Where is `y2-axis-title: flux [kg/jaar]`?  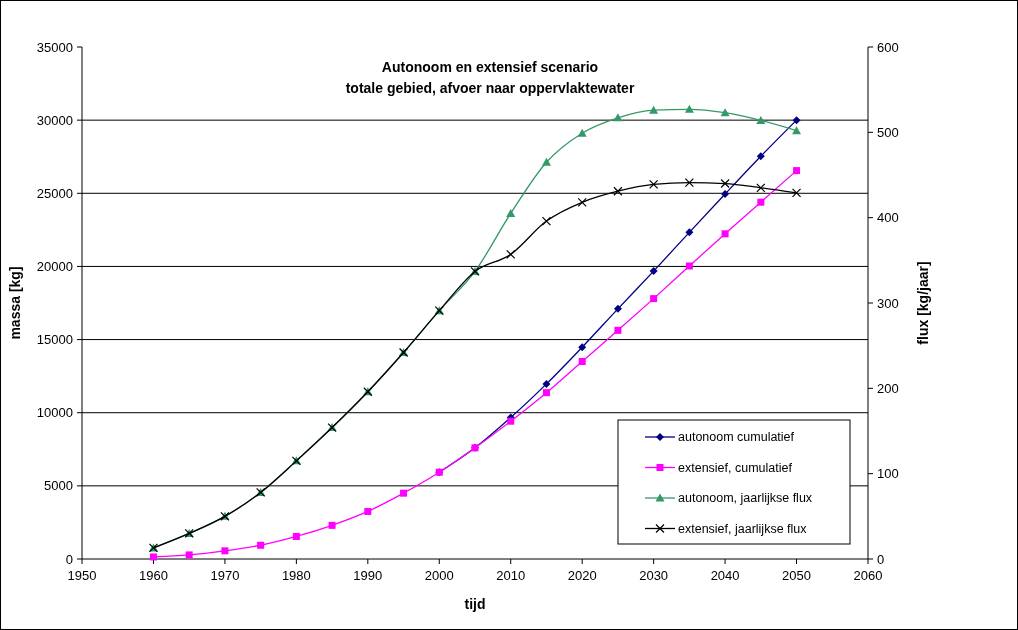 y2-axis-title: flux [kg/jaar] is located at coordinates (923, 303).